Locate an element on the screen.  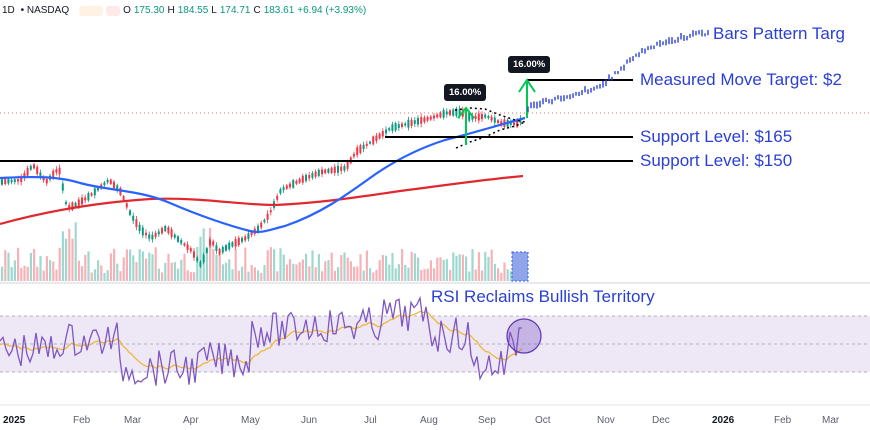
alert-icon is located at coordinates (113, 11).